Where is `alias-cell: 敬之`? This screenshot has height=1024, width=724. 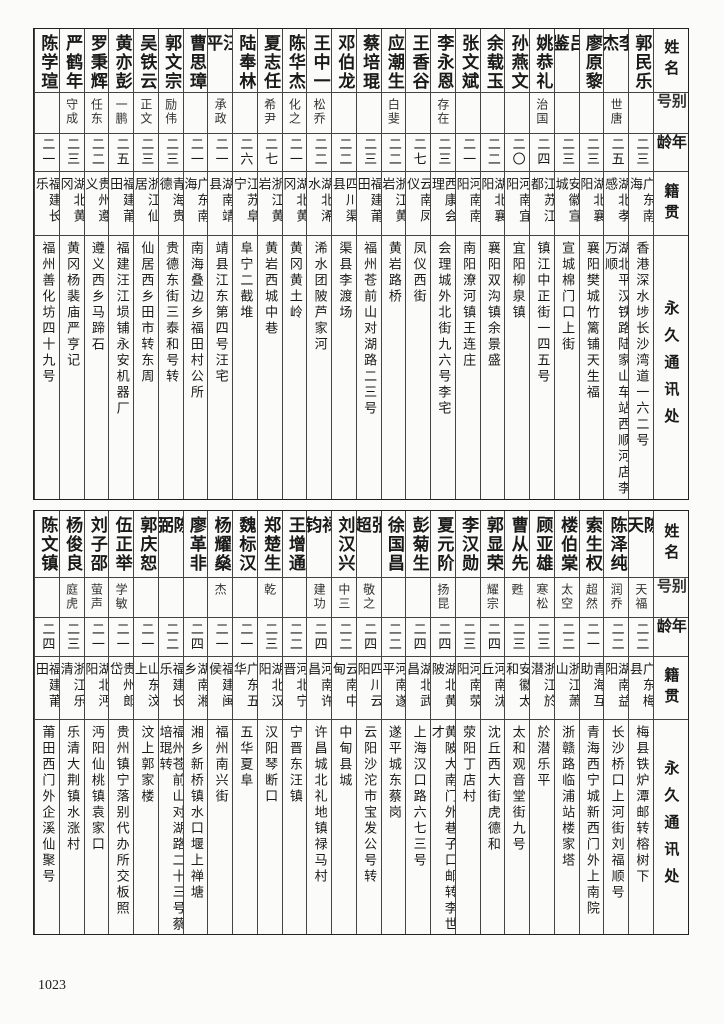
alias-cell: 敬之 is located at coordinates (368, 598).